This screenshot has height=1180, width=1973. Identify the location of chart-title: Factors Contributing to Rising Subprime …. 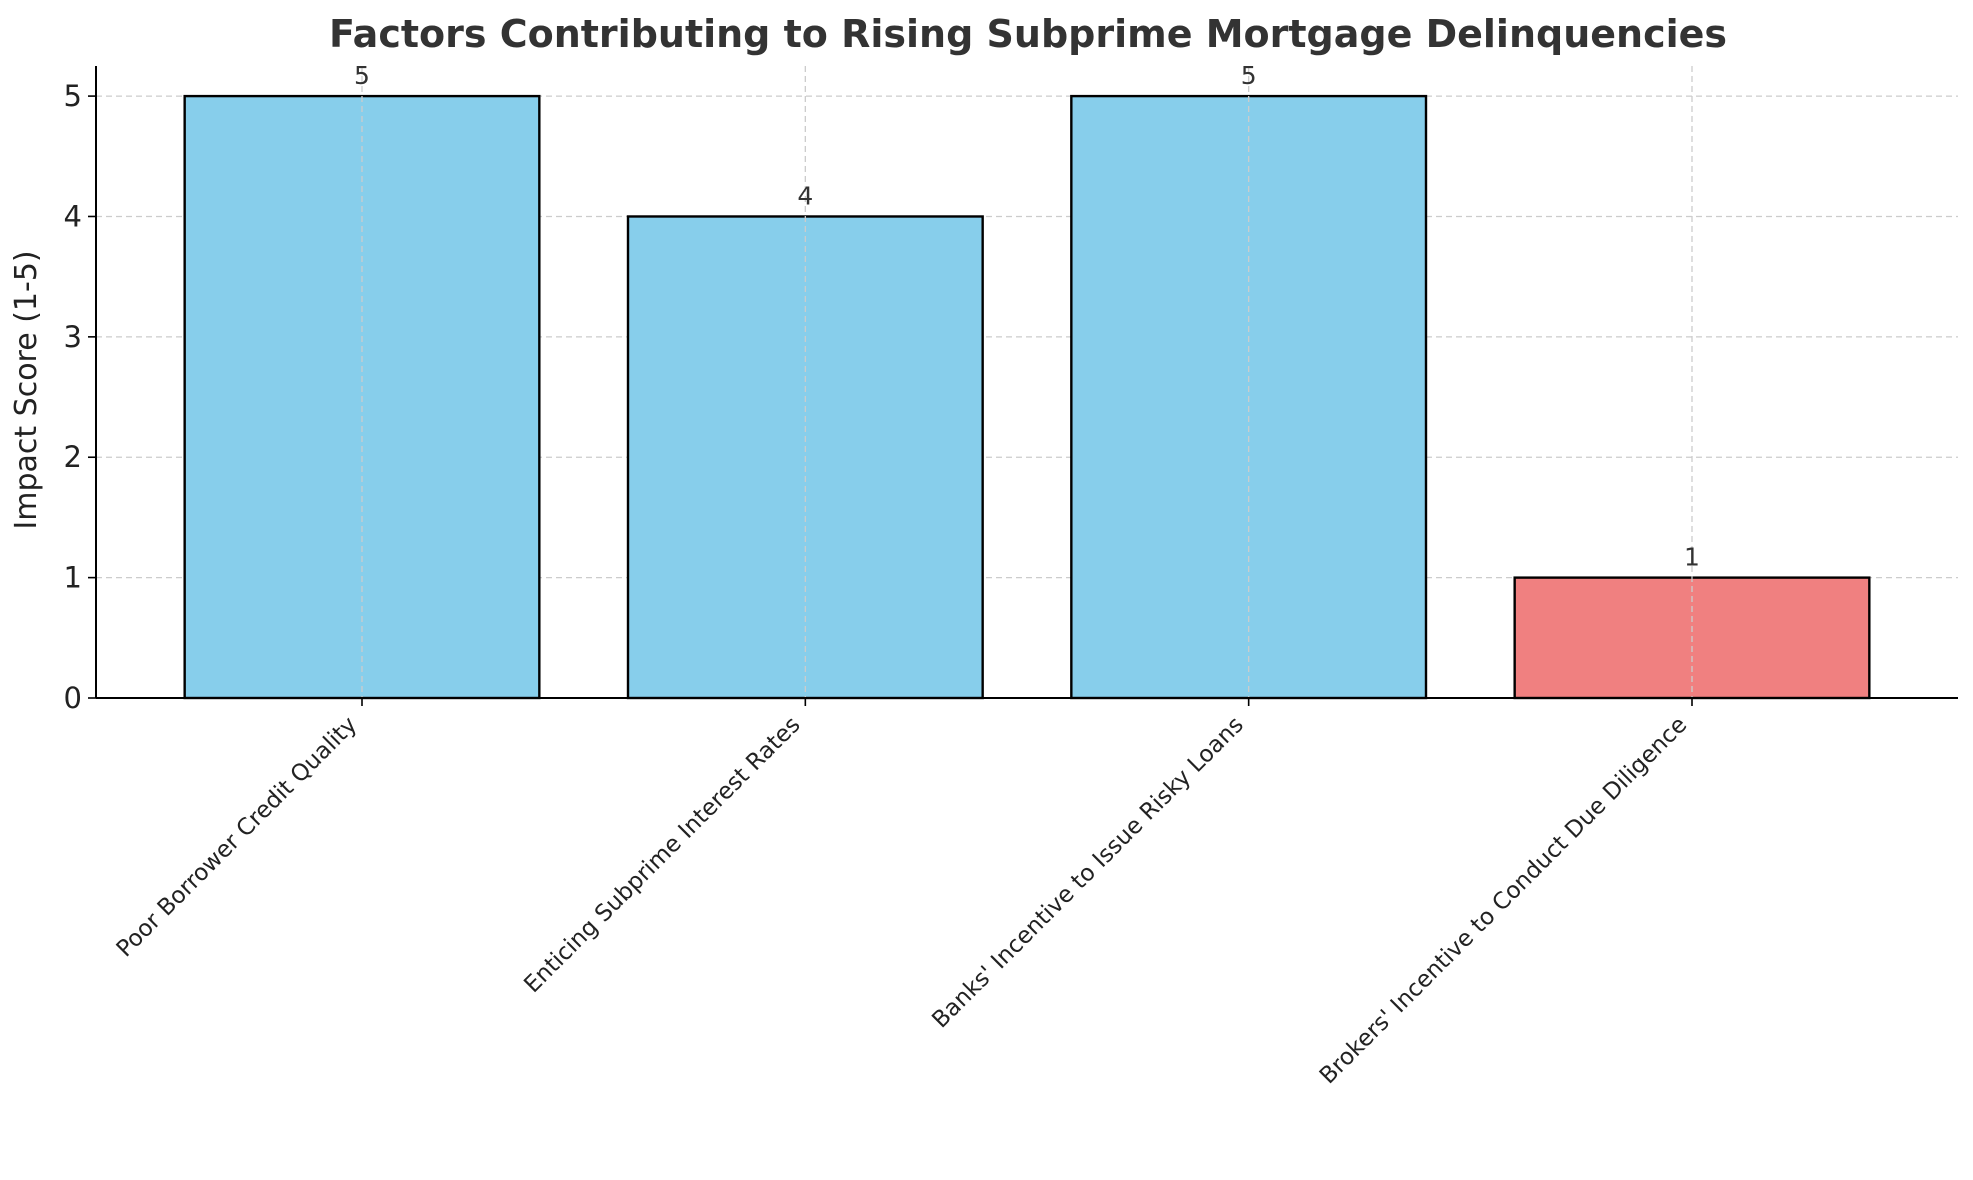
(1028, 34).